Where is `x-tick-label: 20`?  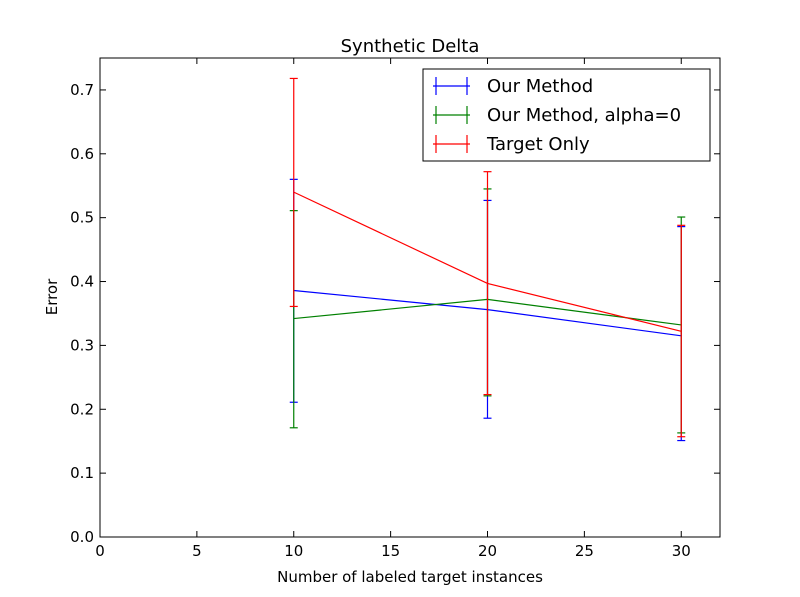
x-tick-label: 20 is located at coordinates (487, 551).